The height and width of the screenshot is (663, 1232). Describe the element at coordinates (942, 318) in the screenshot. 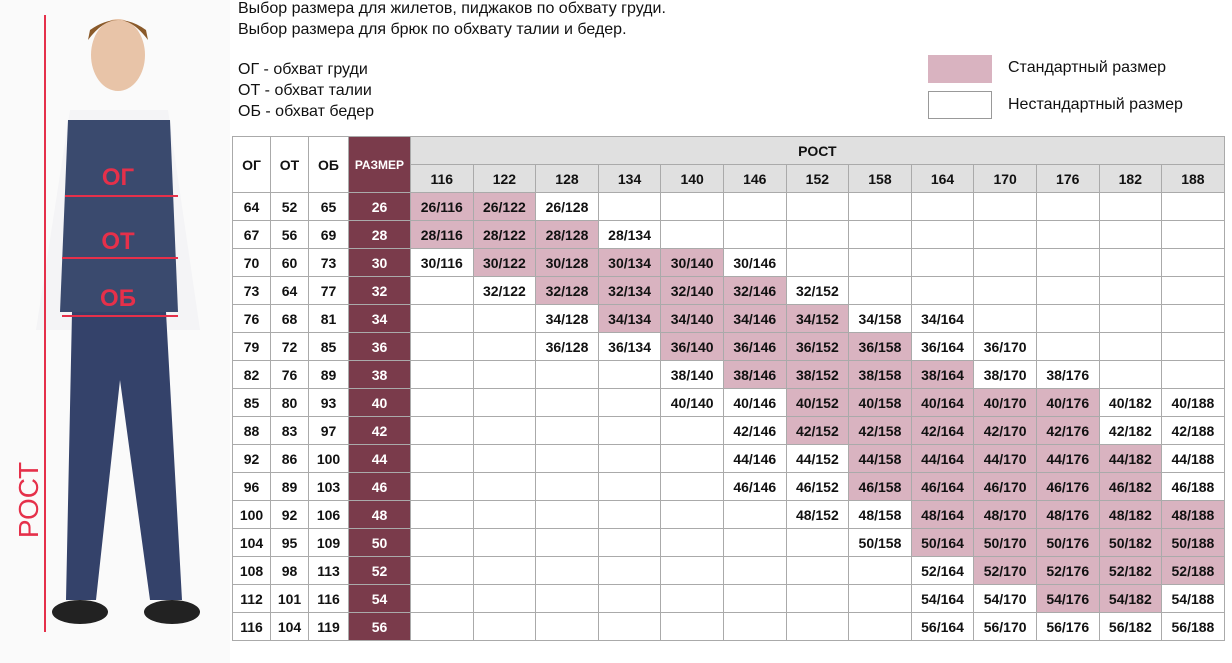

I see `size-height-cell: 34/164` at that location.